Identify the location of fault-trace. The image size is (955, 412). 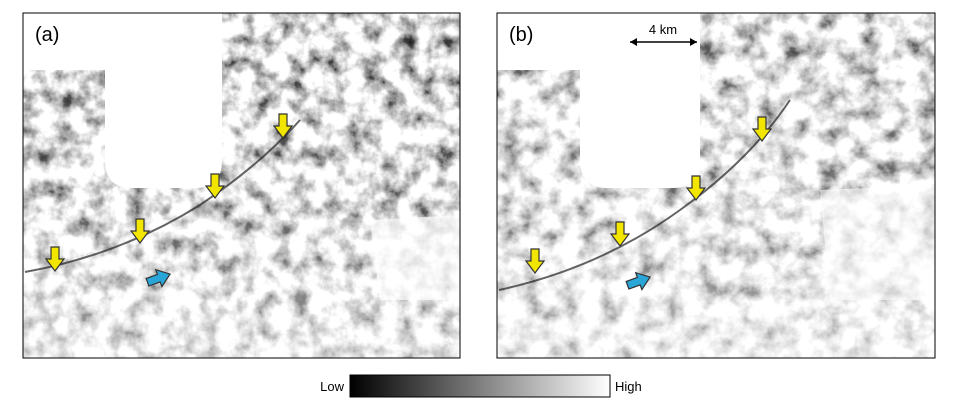
(162, 196).